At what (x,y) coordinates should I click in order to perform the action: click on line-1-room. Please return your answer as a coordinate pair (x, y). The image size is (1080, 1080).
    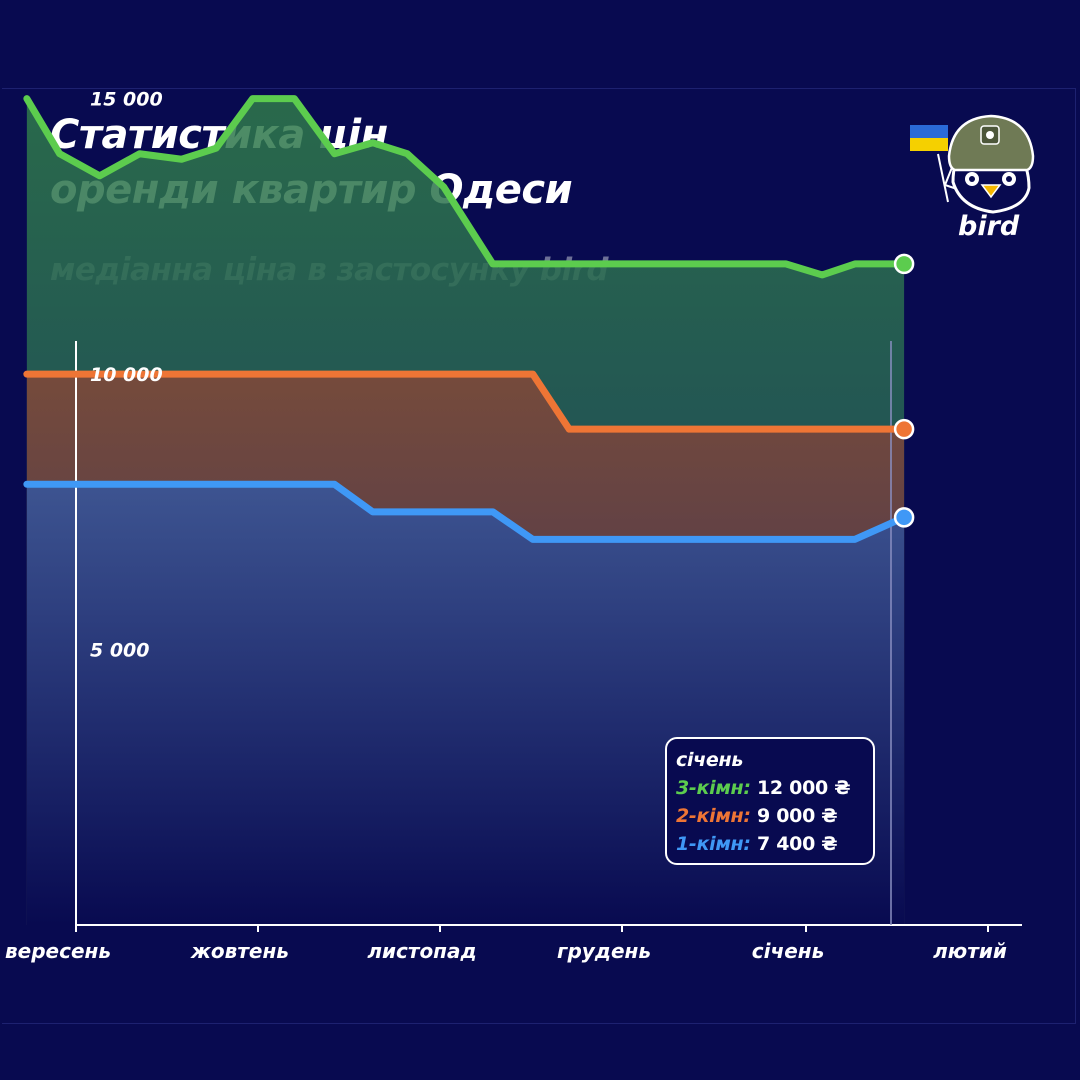
    Looking at the image, I should click on (465, 511).